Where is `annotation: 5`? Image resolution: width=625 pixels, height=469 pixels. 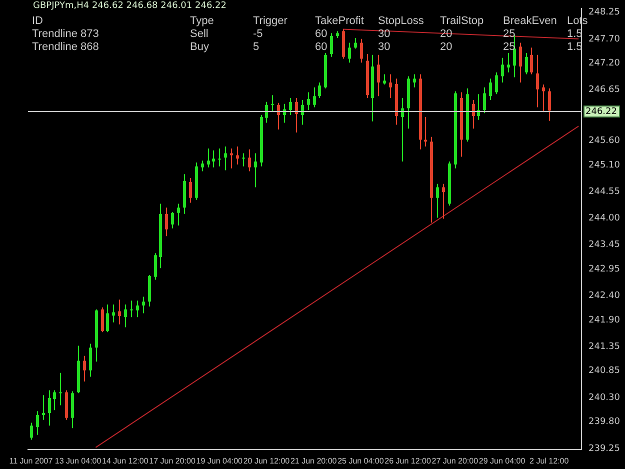 annotation: 5 is located at coordinates (256, 47).